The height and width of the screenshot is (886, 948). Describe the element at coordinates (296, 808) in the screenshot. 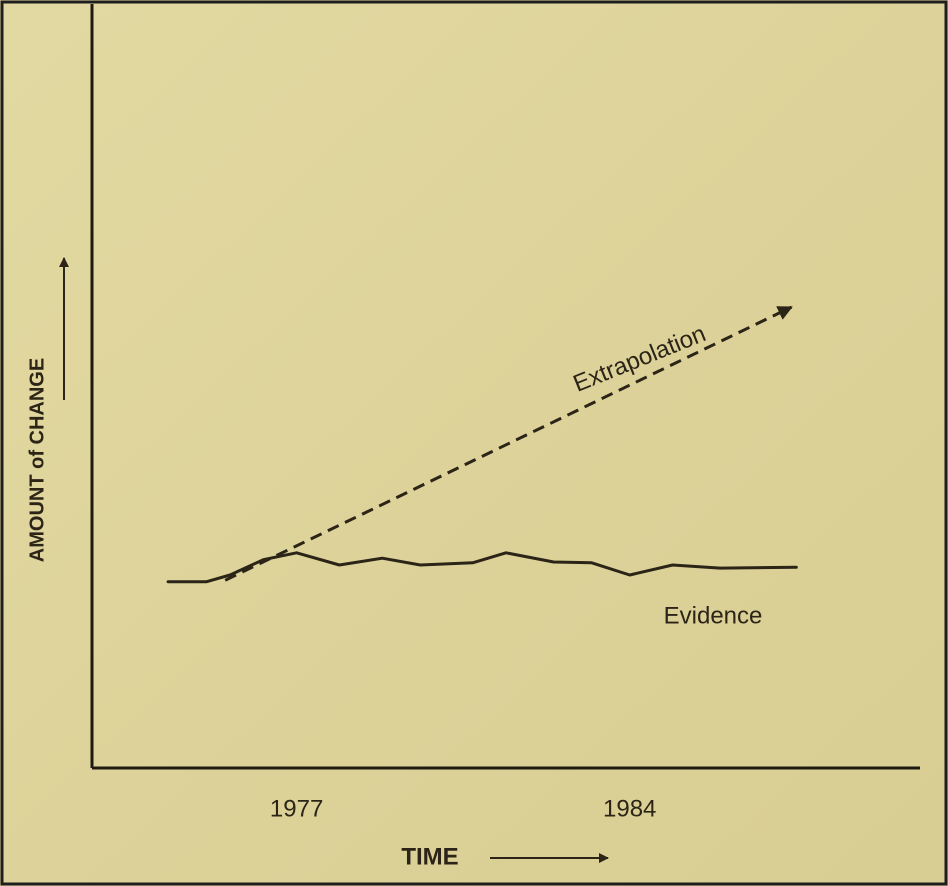

I see `x-tick-label: 1977` at that location.